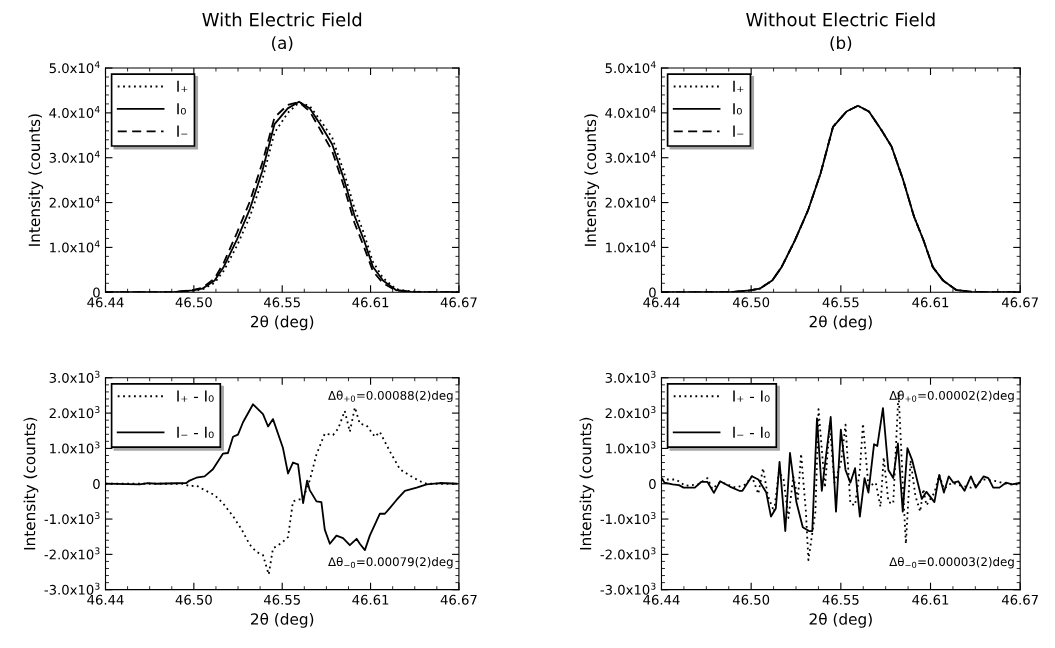 This screenshot has width=1055, height=648. Describe the element at coordinates (282, 44) in the screenshot. I see `chart-subtitle: (a)` at that location.